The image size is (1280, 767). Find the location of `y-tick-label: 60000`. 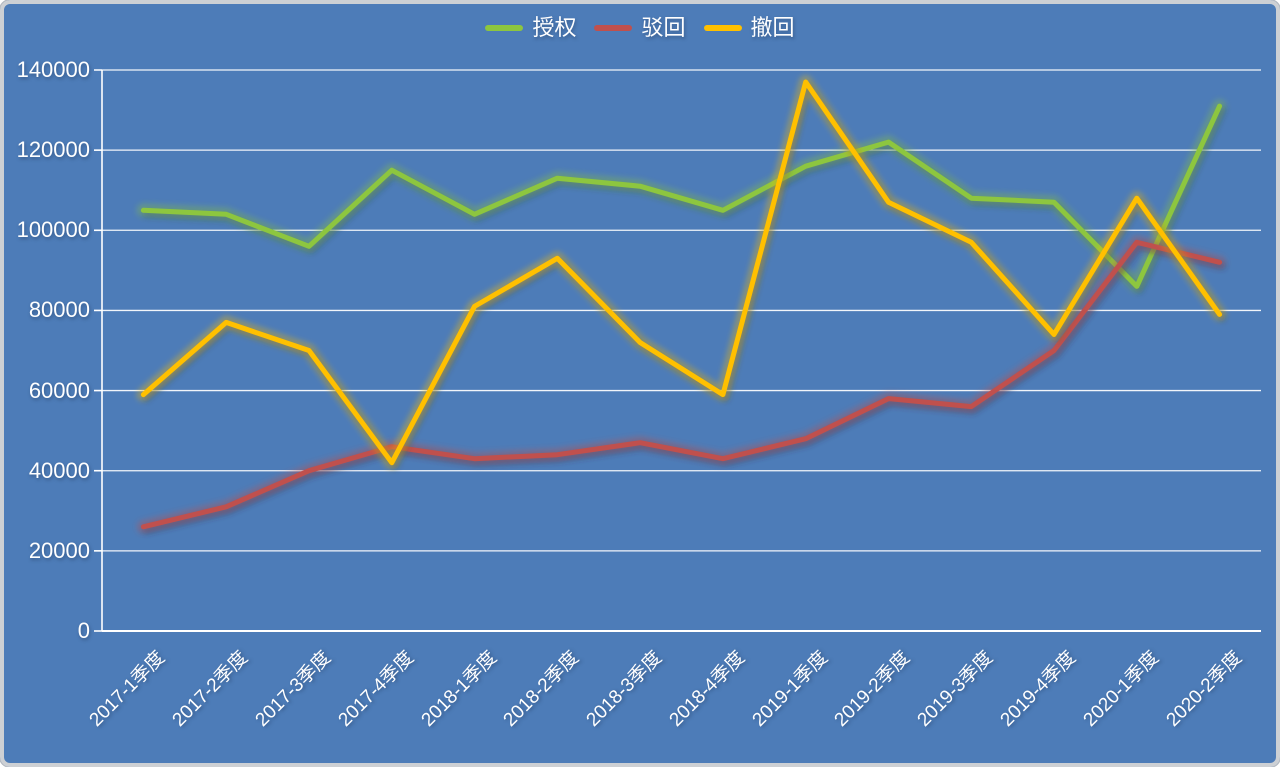

y-tick-label: 60000 is located at coordinates (59, 390).